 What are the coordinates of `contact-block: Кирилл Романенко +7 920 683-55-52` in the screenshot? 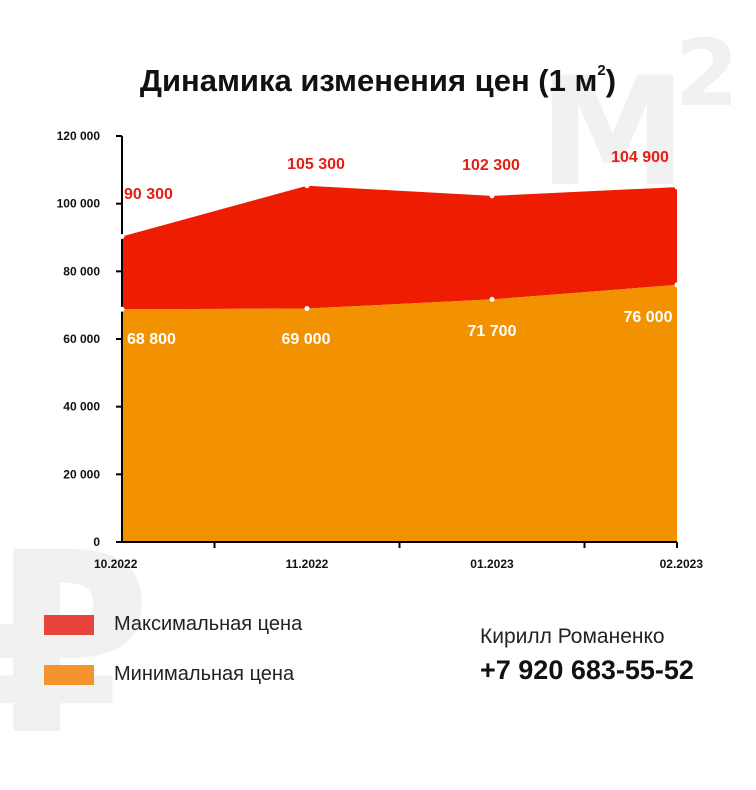 It's located at (587, 655).